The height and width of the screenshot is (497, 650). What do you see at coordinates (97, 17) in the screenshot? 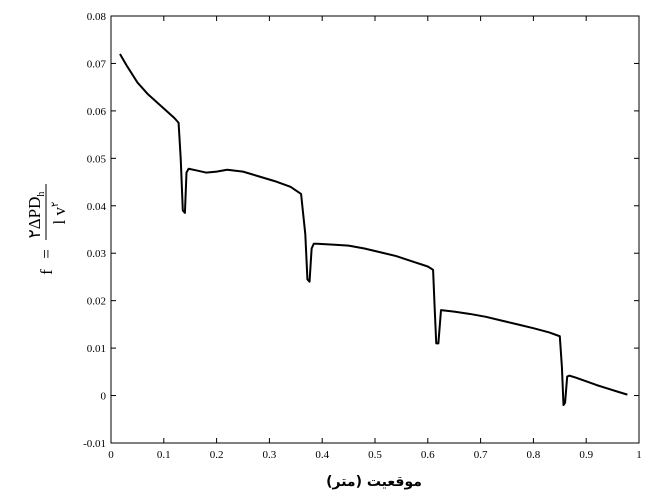
I see `y-tick-label: 0.08` at bounding box center [97, 17].